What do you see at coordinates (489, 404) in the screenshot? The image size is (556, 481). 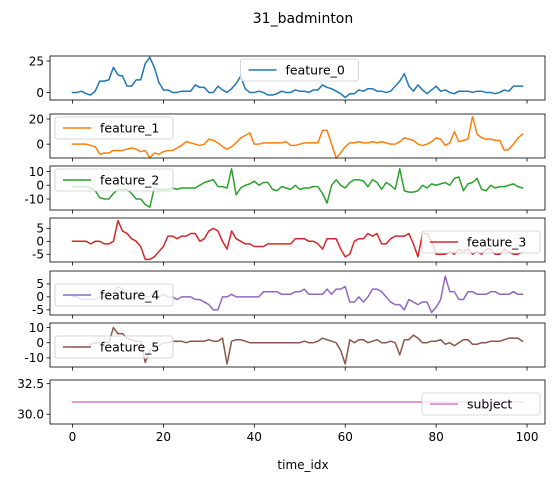 I see `legend-label: subject` at bounding box center [489, 404].